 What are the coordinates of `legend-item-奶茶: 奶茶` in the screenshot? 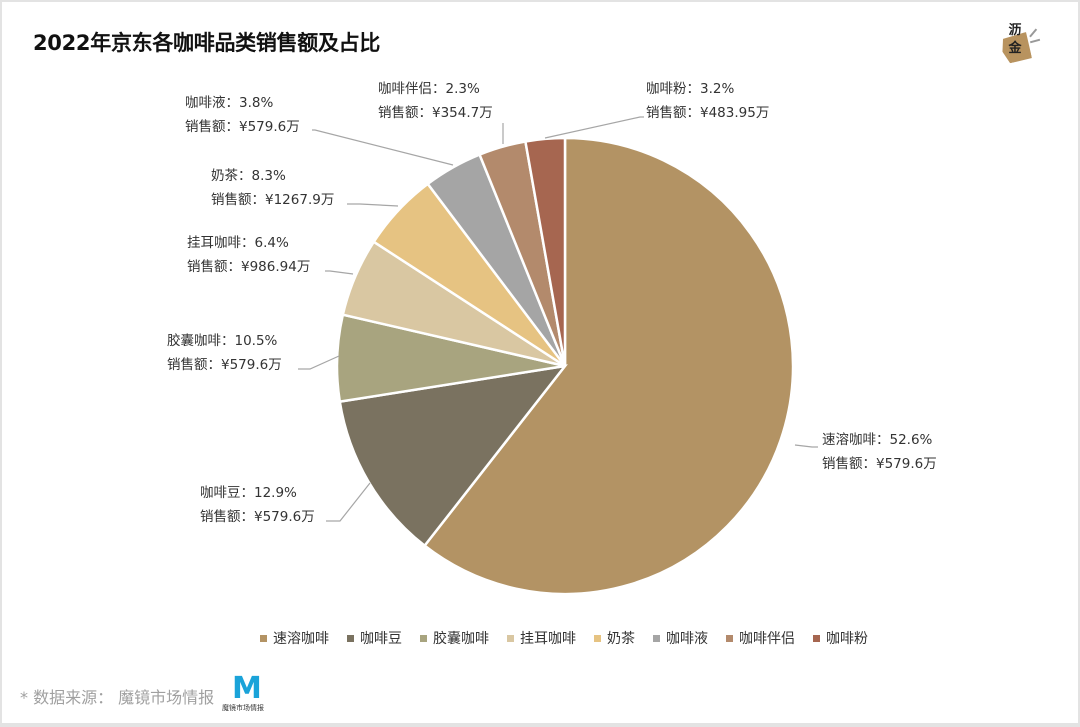 It's located at (614, 638).